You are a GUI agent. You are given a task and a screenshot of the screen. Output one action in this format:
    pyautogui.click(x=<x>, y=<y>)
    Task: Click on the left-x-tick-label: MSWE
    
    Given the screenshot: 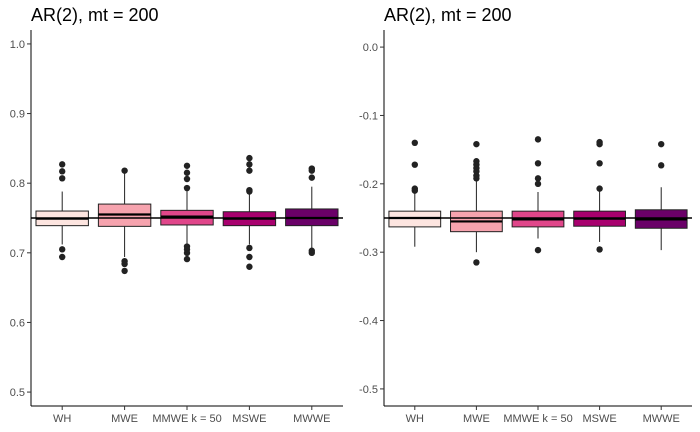 What is the action you would take?
    pyautogui.click(x=249, y=419)
    